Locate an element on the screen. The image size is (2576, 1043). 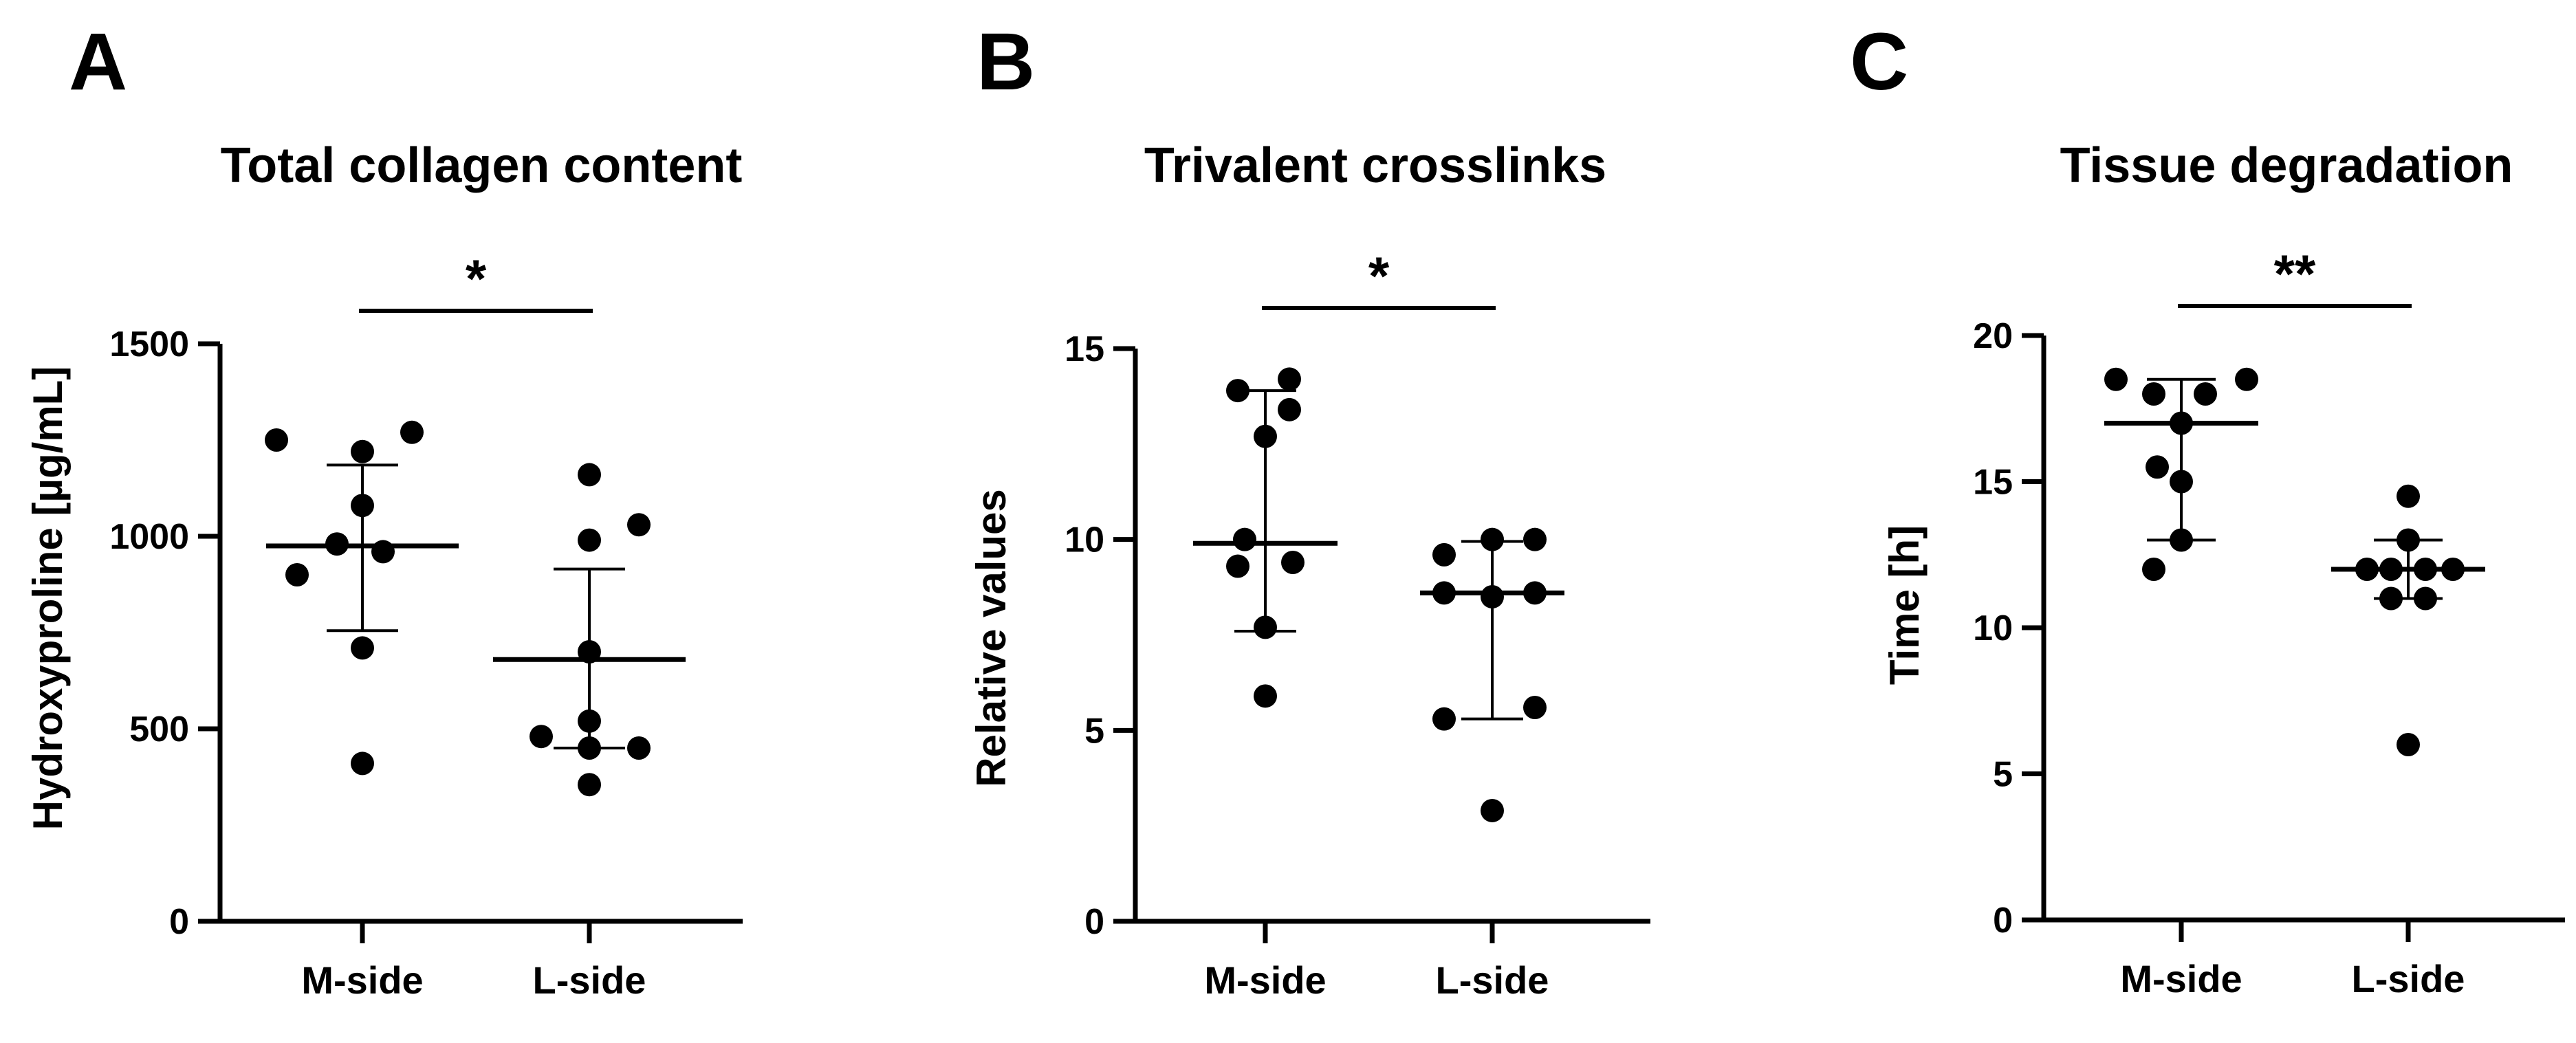
y-tick-label: 1500 is located at coordinates (149, 344).